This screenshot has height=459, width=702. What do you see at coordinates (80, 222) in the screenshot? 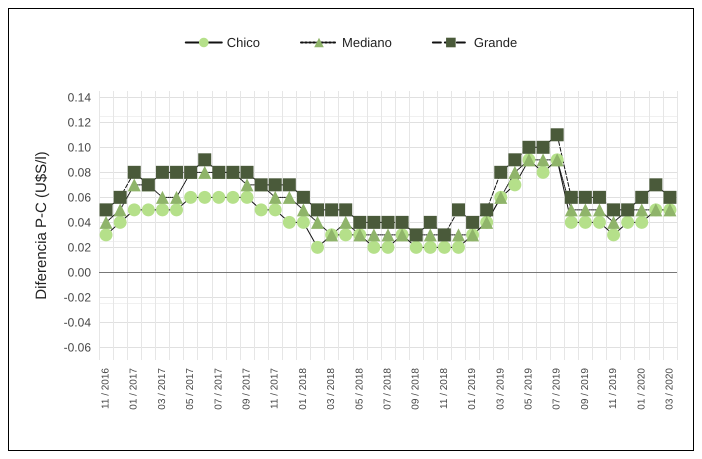
I see `y-tick-label: 0.04` at bounding box center [80, 222].